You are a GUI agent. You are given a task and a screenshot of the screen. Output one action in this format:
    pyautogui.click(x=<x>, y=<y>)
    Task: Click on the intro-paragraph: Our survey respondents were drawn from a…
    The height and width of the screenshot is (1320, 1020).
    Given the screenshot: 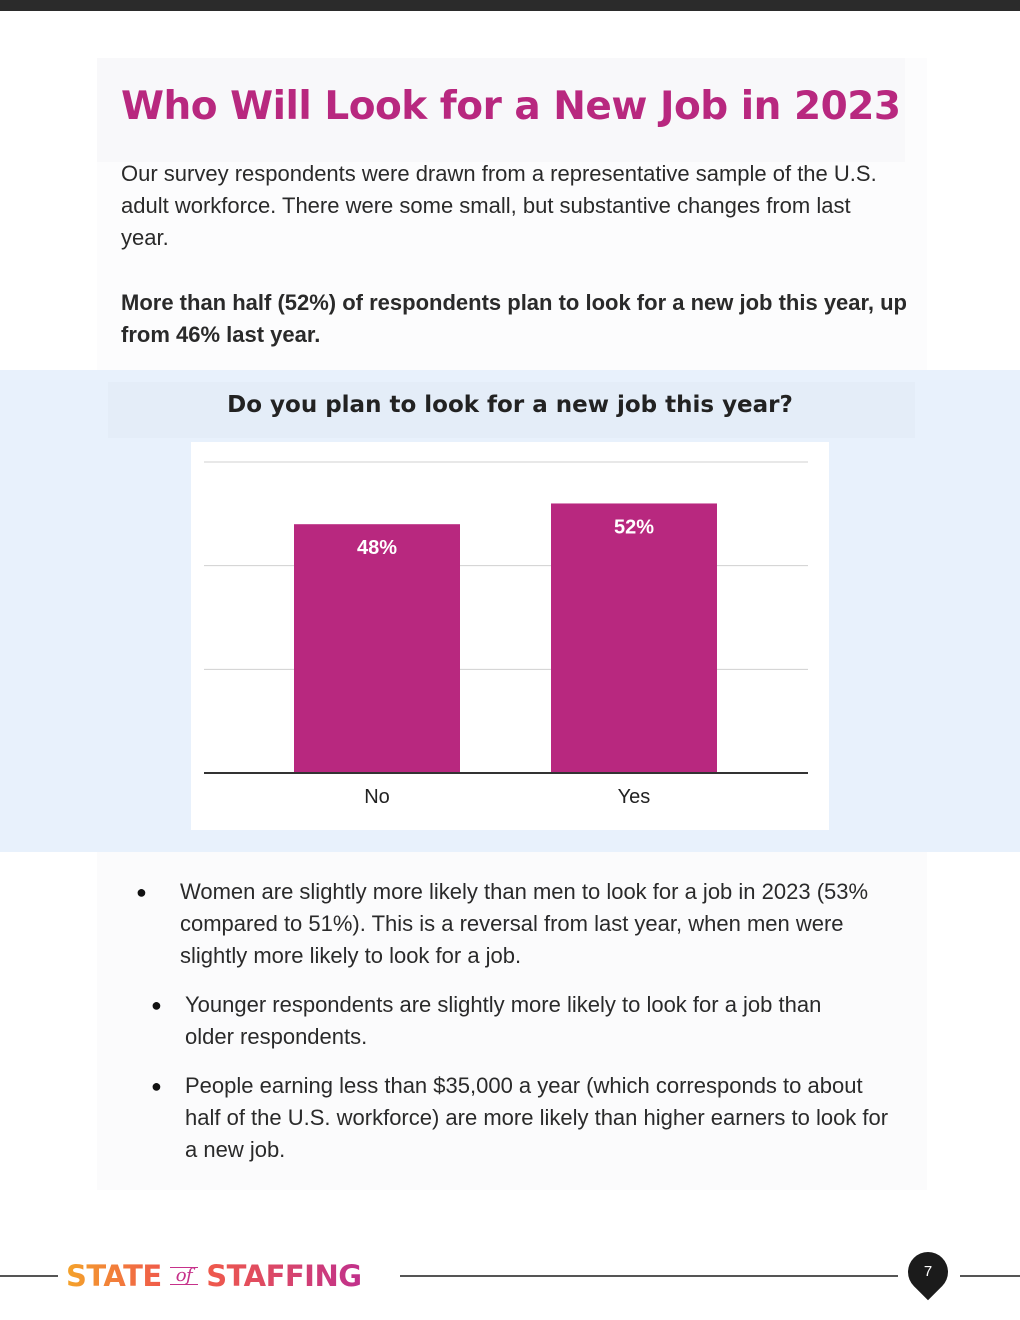 What is the action you would take?
    pyautogui.click(x=499, y=205)
    